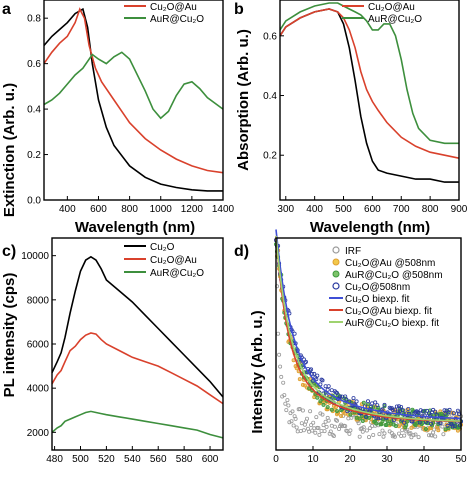 This screenshot has height=479, width=474. I want to click on panel-b-series, so click(369, 92).